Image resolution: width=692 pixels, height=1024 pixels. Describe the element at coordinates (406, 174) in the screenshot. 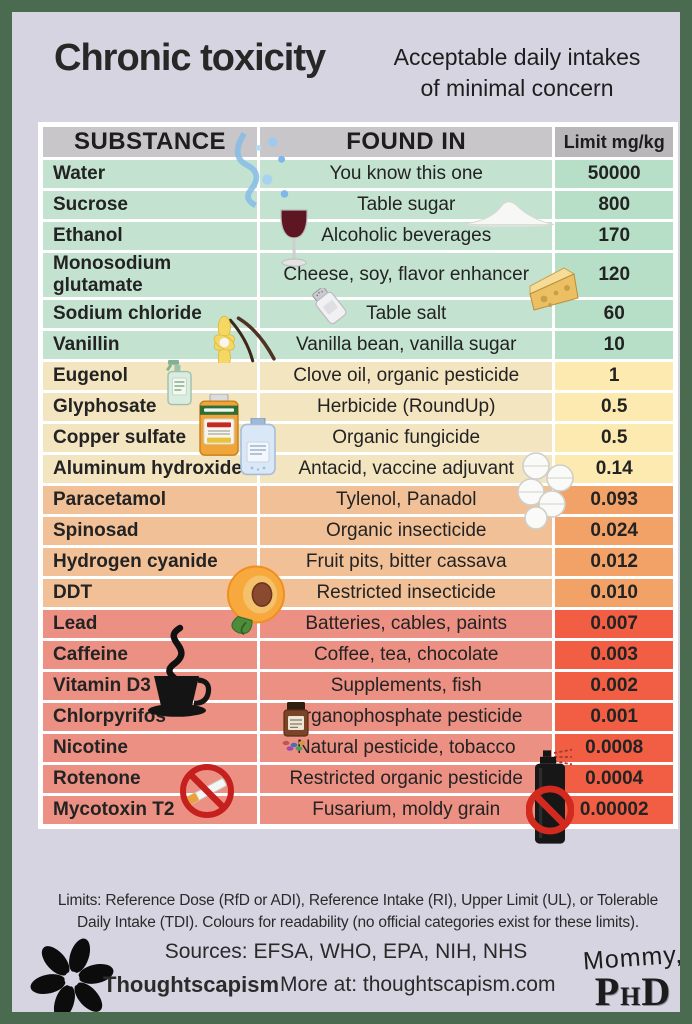

I see `found-in-cell: You know this one` at that location.